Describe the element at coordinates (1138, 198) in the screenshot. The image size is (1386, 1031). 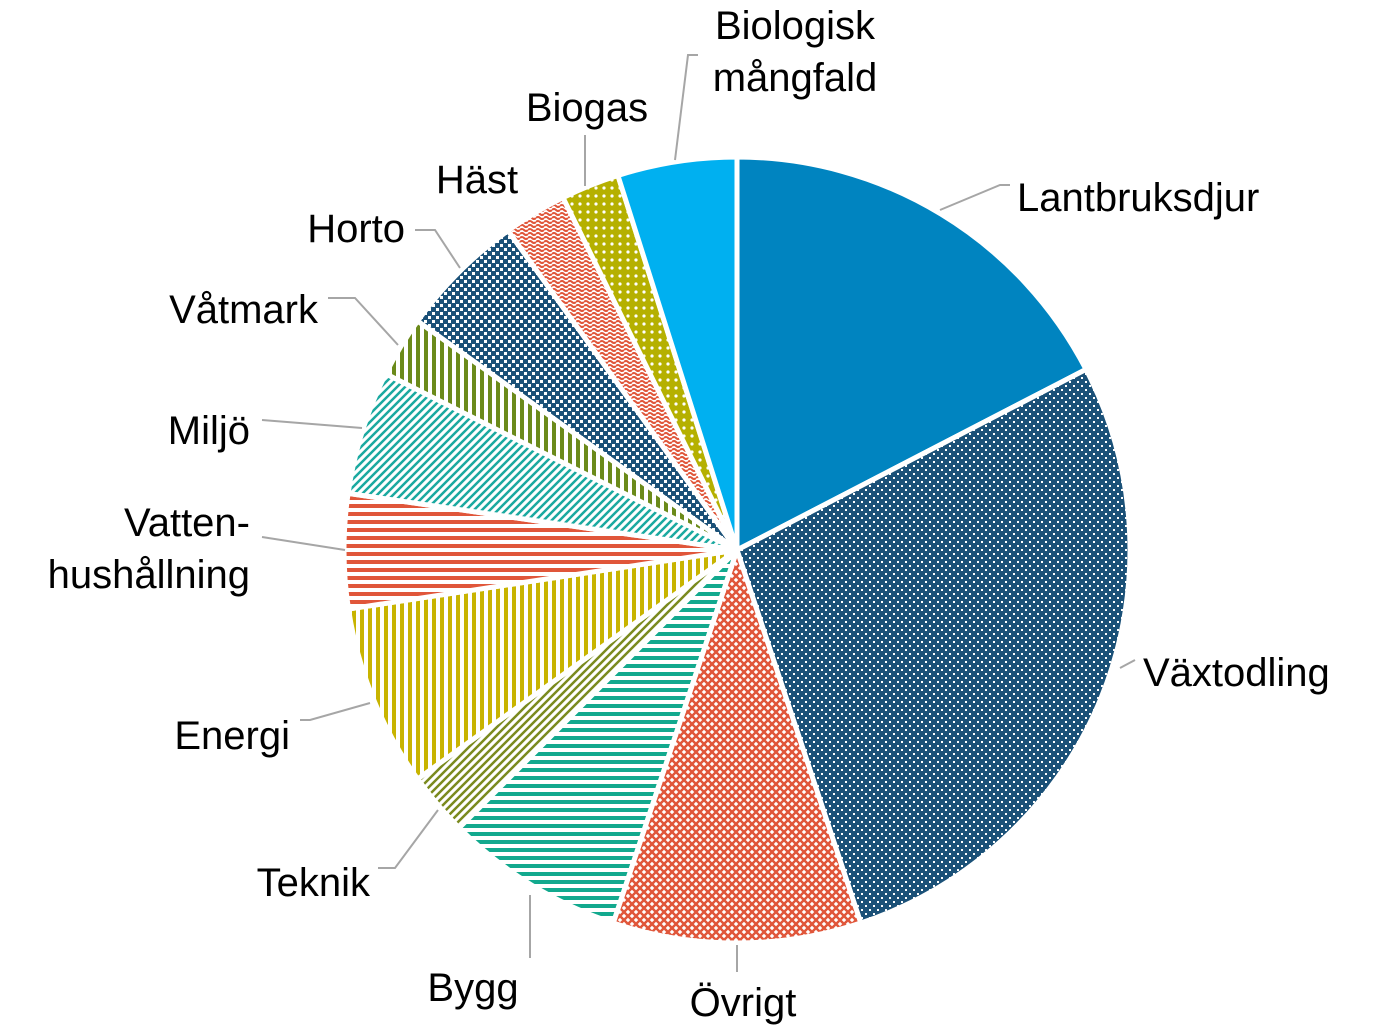
I see `slice-label: Lantbruksdjur` at that location.